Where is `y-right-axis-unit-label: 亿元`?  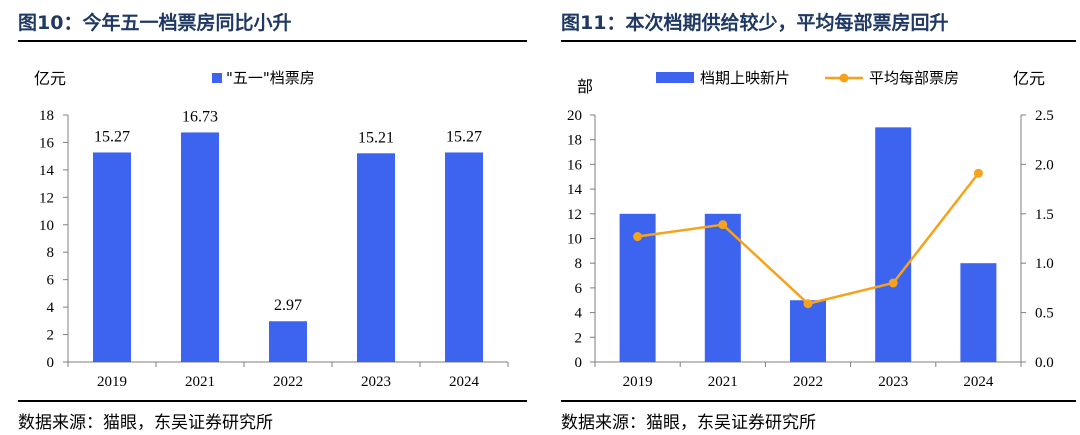 y-right-axis-unit-label: 亿元 is located at coordinates (1029, 78).